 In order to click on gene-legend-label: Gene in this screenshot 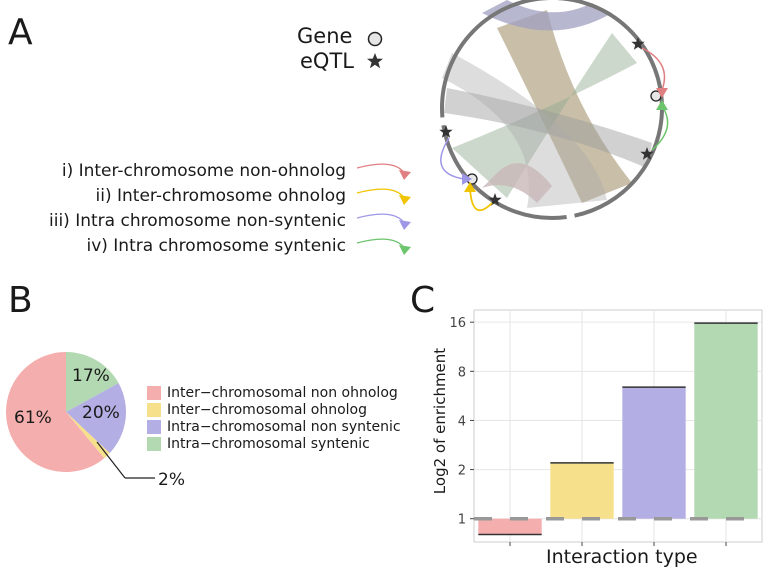, I will do `click(325, 36)`.